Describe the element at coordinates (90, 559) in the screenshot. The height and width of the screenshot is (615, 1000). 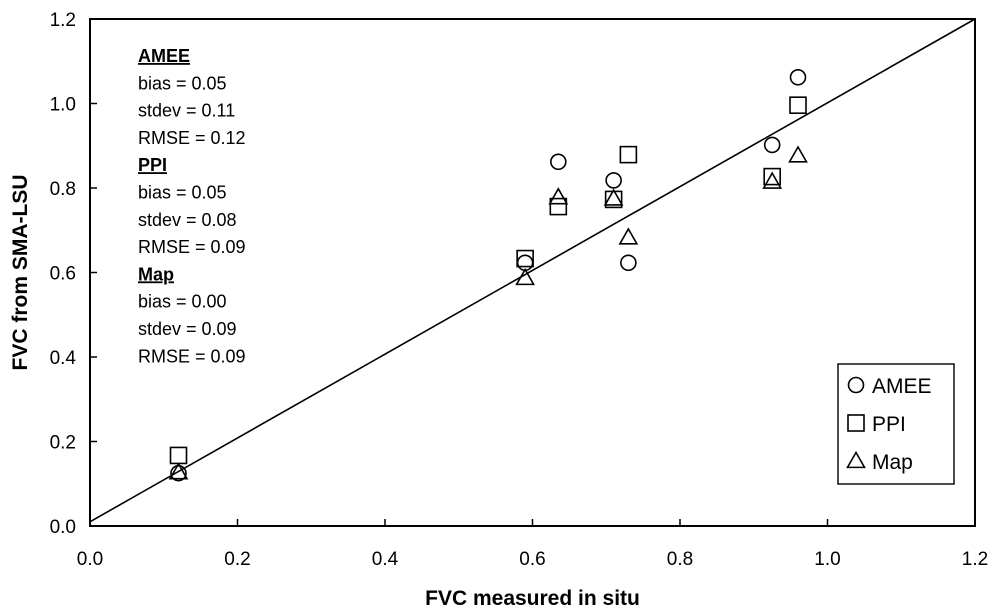
I see `x-tick-label: 0.0` at that location.